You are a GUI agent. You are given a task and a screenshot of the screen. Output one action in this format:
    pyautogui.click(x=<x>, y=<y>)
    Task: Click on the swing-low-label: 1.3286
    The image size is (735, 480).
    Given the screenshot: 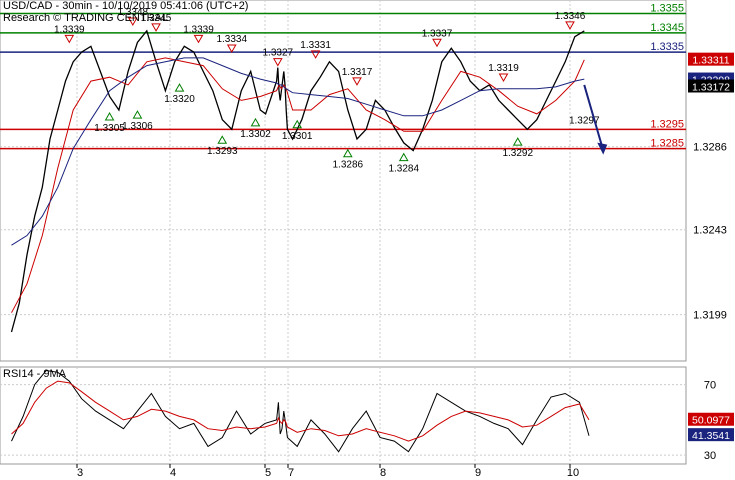 What is the action you would take?
    pyautogui.click(x=348, y=165)
    